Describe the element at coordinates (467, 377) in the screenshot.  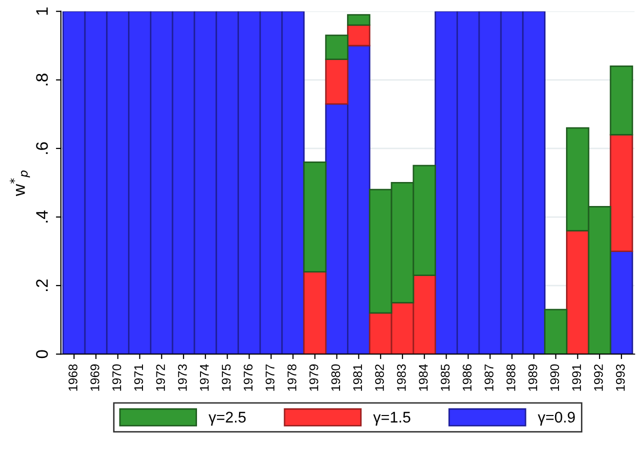
I see `x-tick-label: 1986` at that location.